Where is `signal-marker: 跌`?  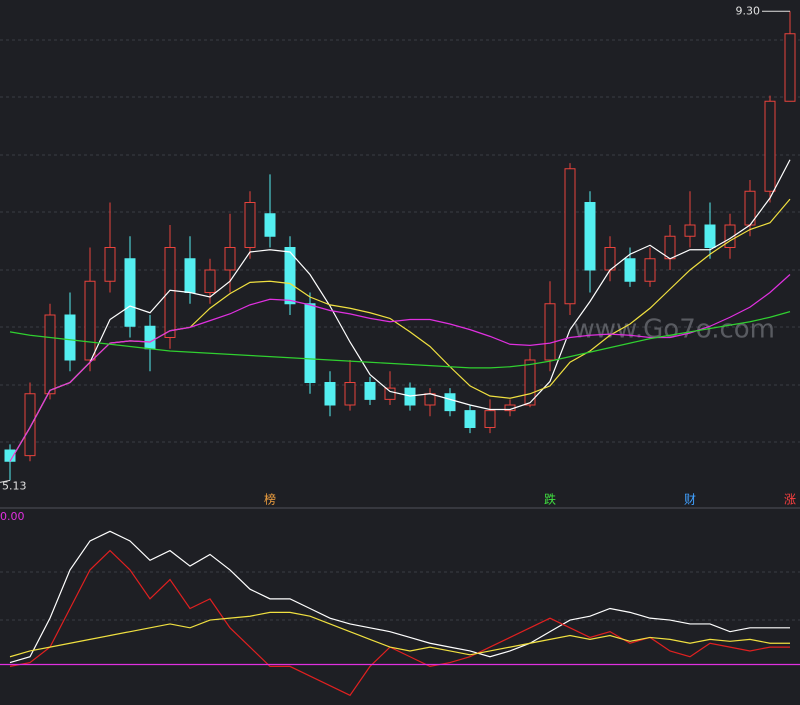 signal-marker: 跌 is located at coordinates (550, 499).